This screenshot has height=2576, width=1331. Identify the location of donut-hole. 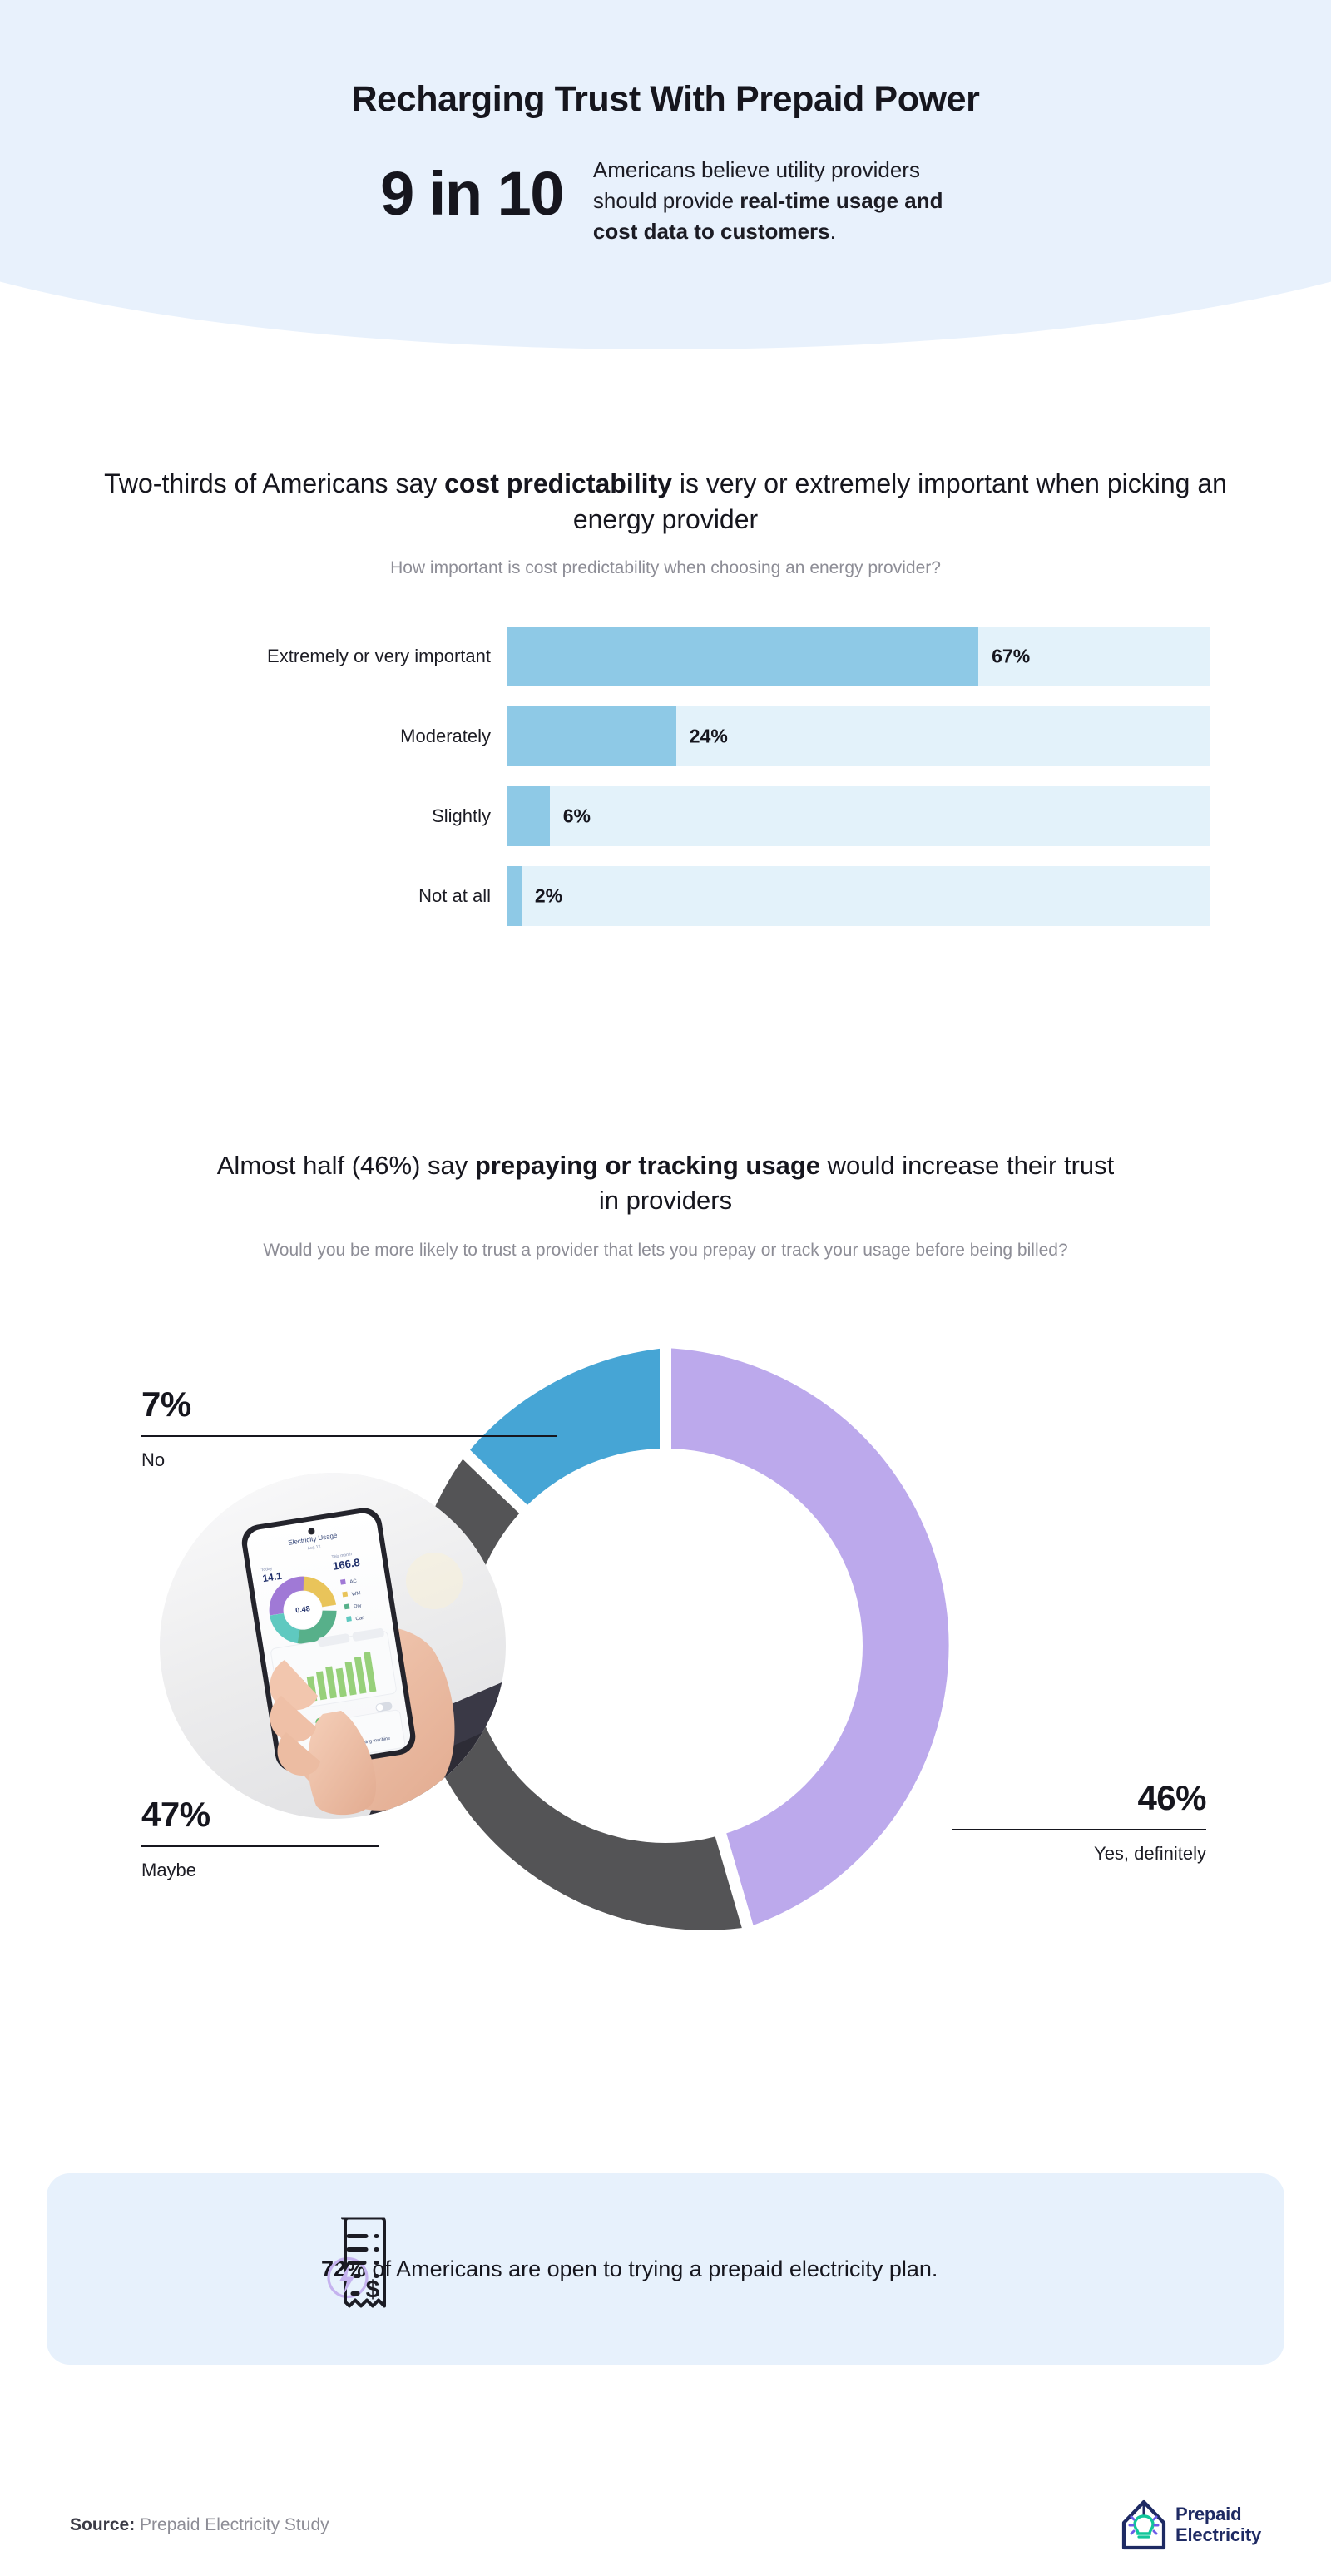
(665, 1646).